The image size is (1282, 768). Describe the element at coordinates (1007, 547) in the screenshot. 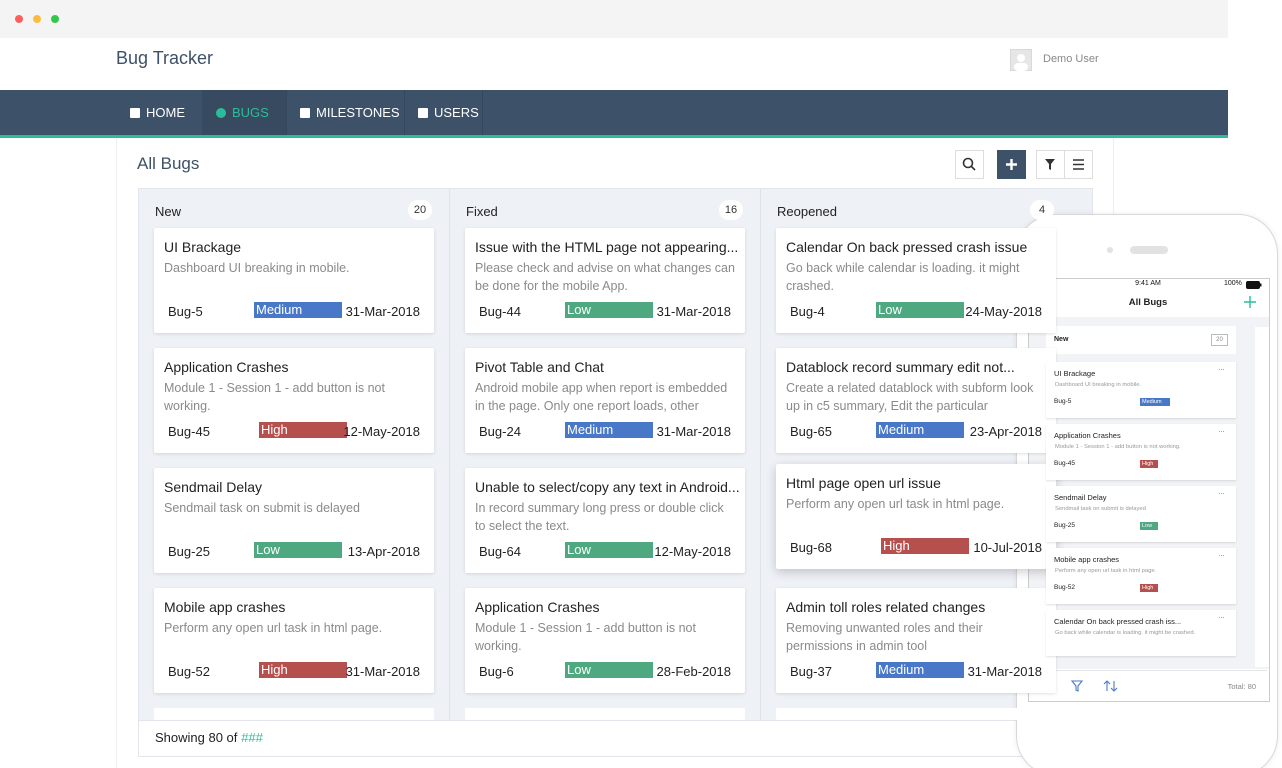

I see `card-date: 10-Jul-2018` at that location.